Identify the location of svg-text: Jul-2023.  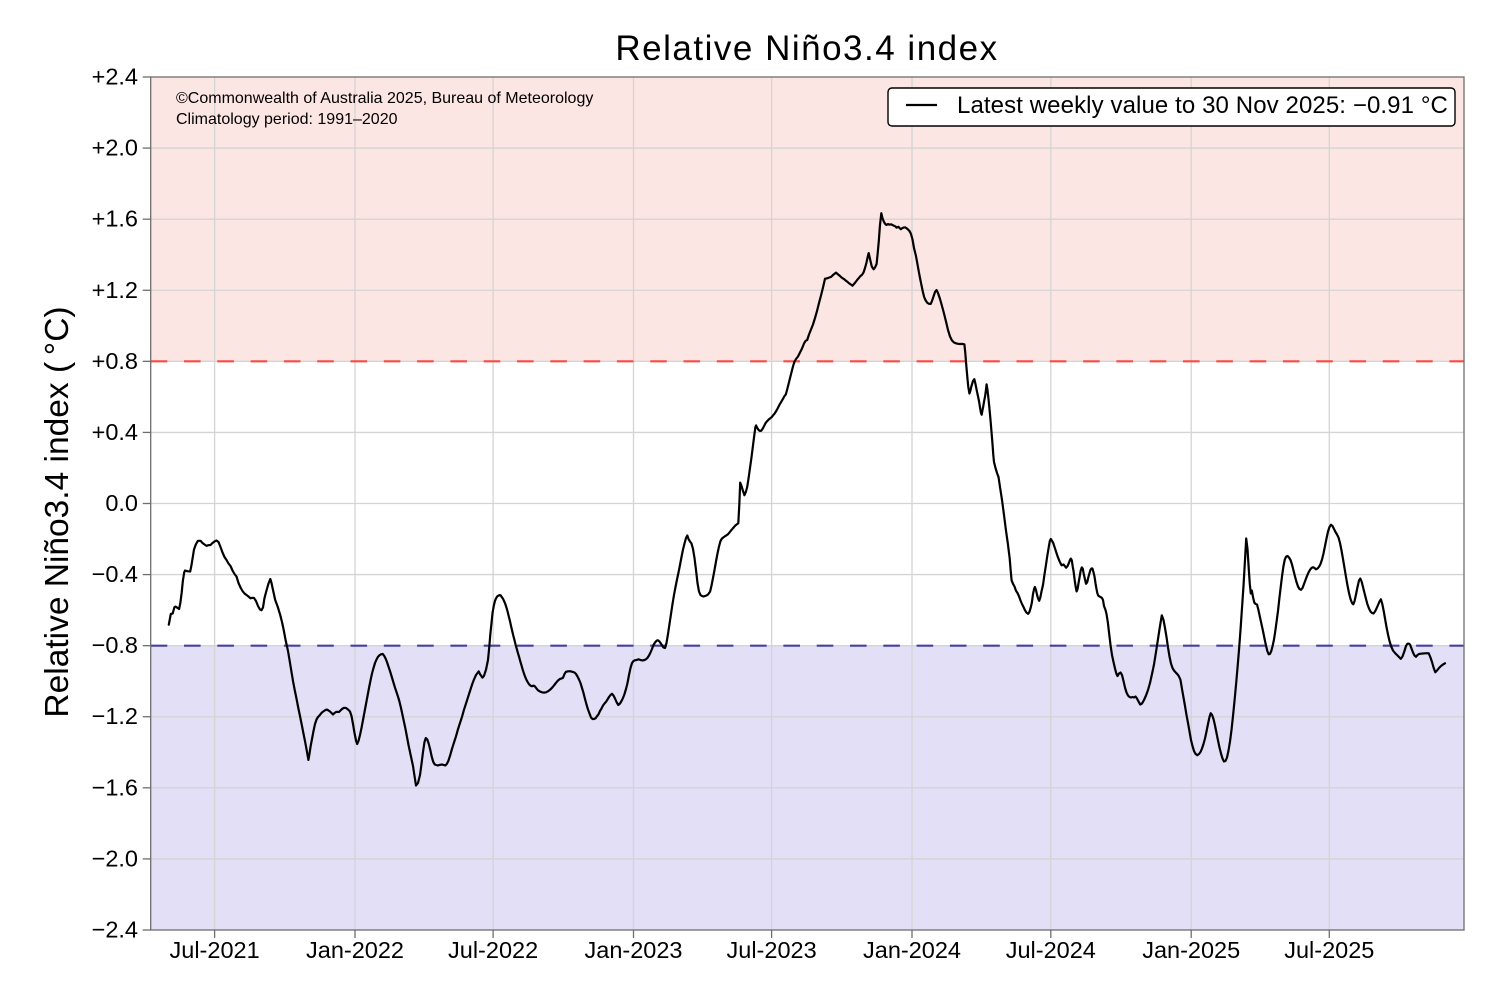
(772, 950).